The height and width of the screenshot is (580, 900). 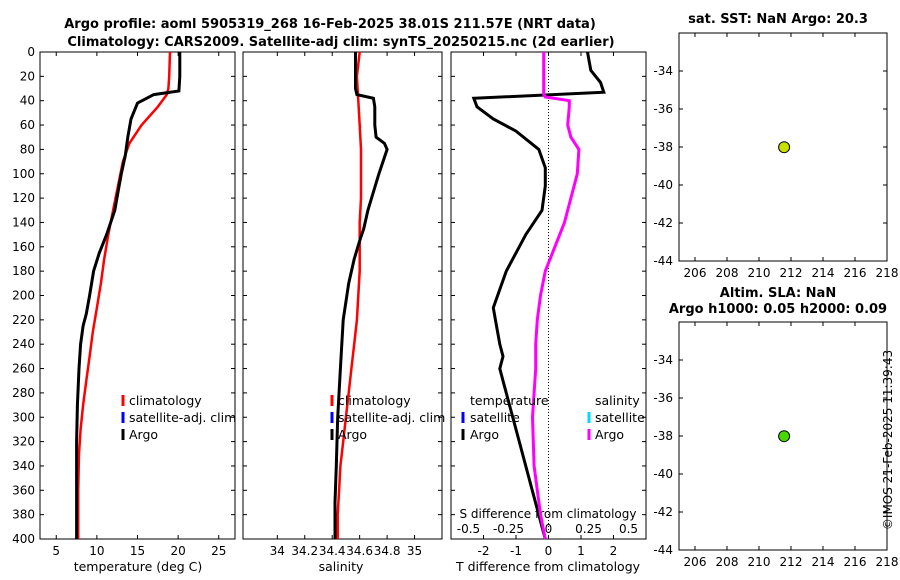 I want to click on depth-tick-label: 280, so click(x=23, y=393).